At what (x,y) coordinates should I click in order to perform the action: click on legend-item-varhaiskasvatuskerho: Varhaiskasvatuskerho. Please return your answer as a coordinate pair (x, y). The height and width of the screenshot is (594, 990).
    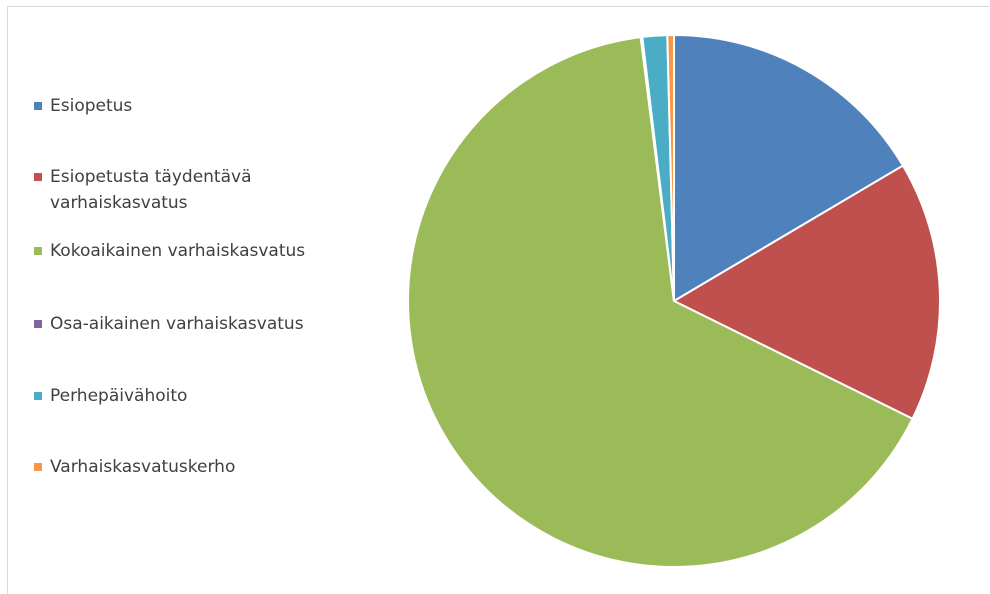
    Looking at the image, I should click on (197, 467).